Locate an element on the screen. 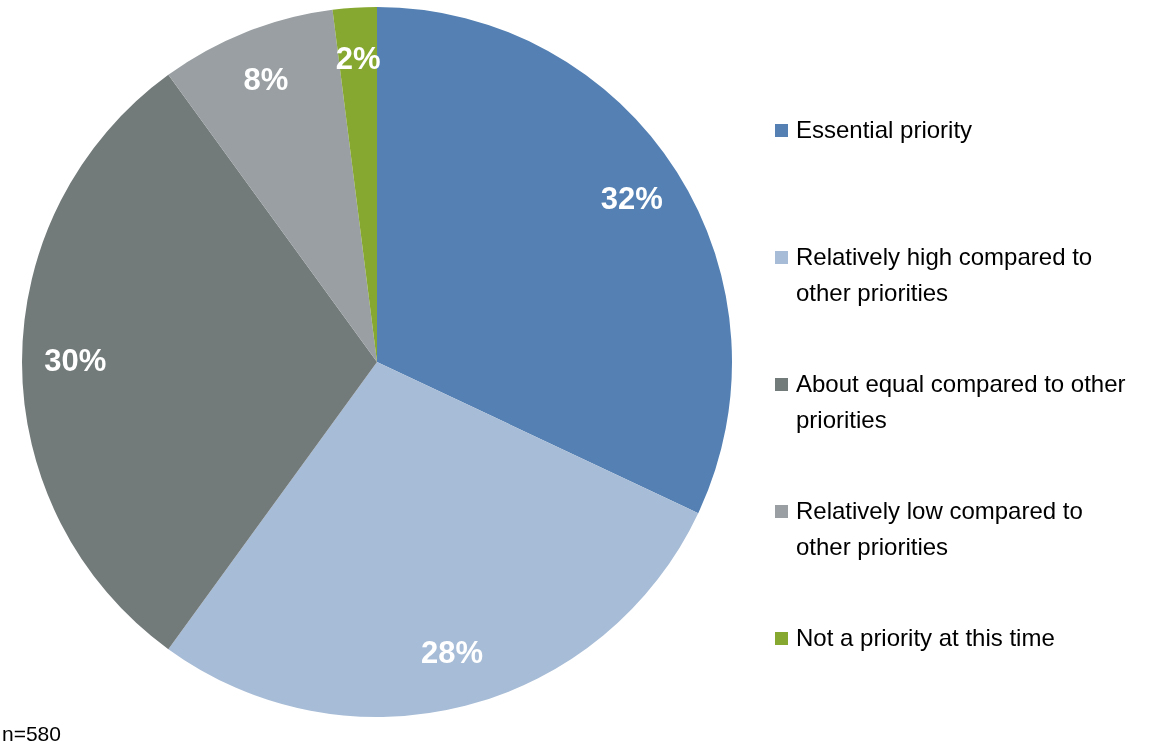  legend-label: Relatively high compared to other priorities is located at coordinates (945, 275).